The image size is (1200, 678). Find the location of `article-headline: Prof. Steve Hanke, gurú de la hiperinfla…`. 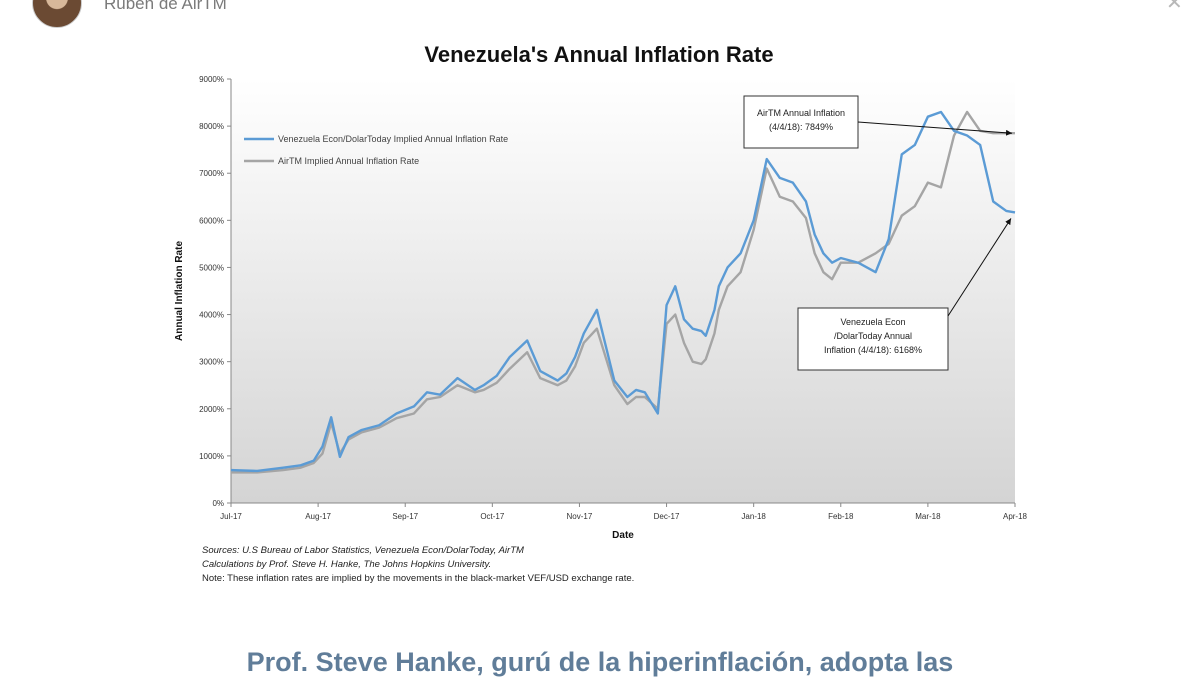

article-headline: Prof. Steve Hanke, gurú de la hiperinfla… is located at coordinates (600, 662).